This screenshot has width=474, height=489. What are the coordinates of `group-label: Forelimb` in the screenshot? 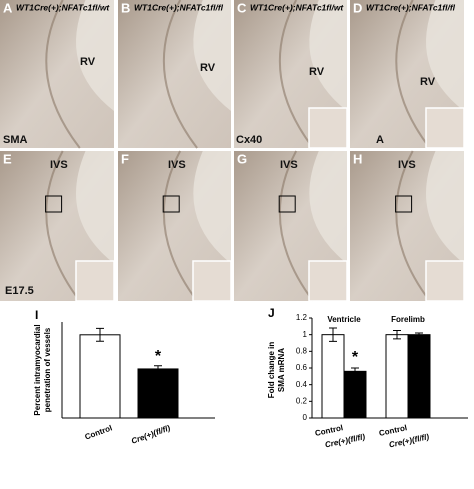 It's located at (408, 319).